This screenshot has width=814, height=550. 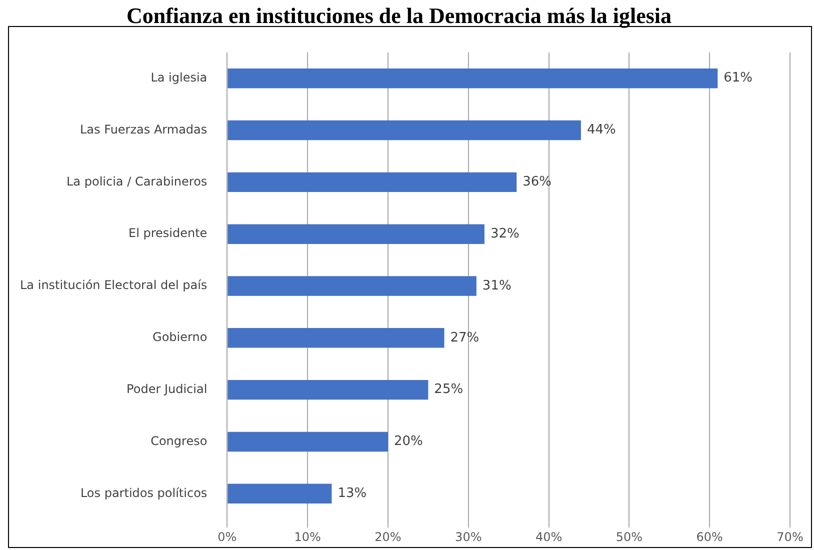 I want to click on data-label: 32%, so click(x=505, y=234).